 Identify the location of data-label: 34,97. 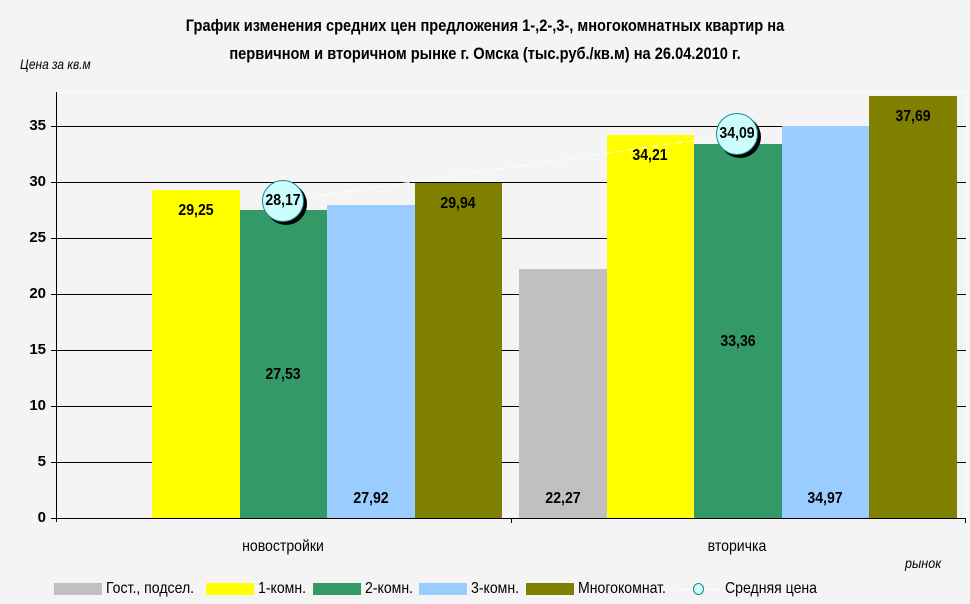
(825, 498).